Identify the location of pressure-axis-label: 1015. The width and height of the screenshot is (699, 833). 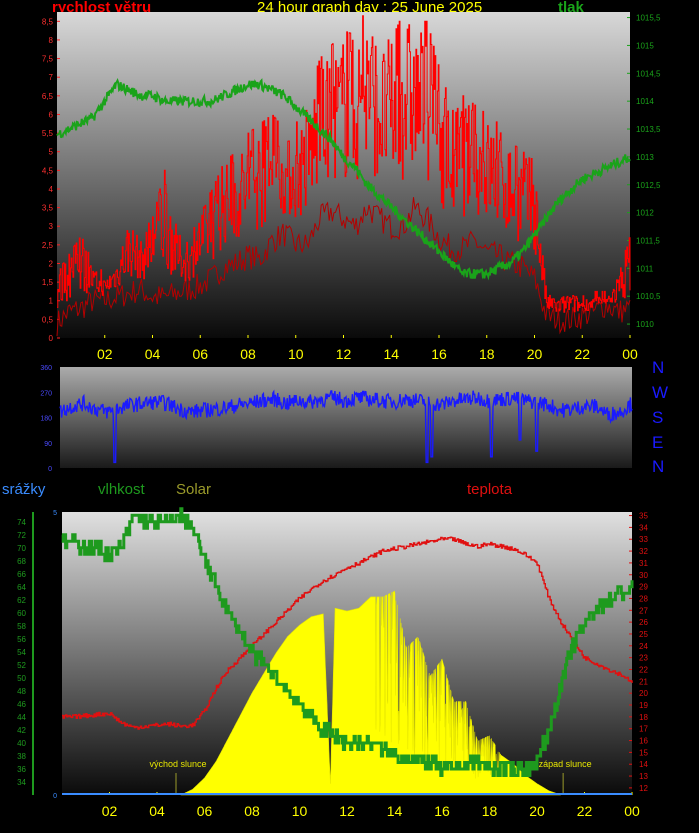
(645, 45).